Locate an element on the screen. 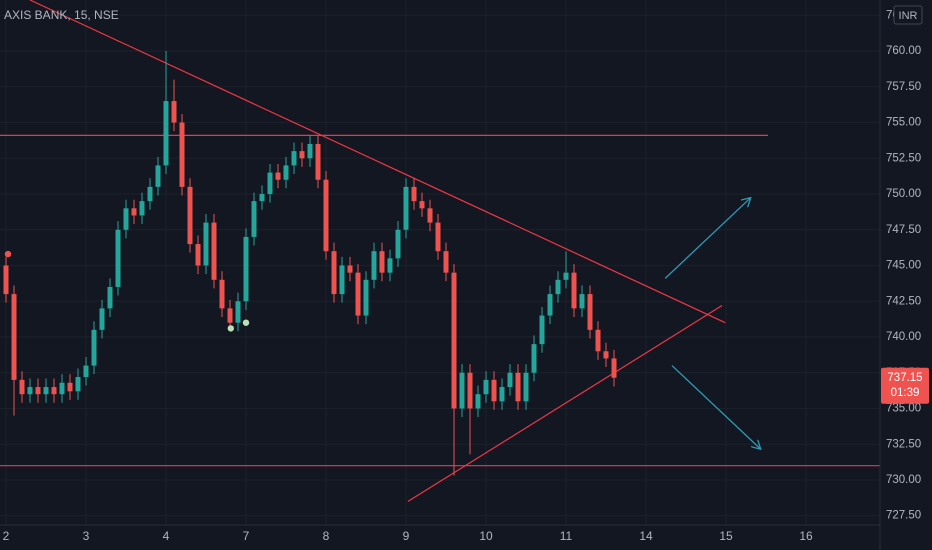  y-tick-label: 760.00 is located at coordinates (903, 51).